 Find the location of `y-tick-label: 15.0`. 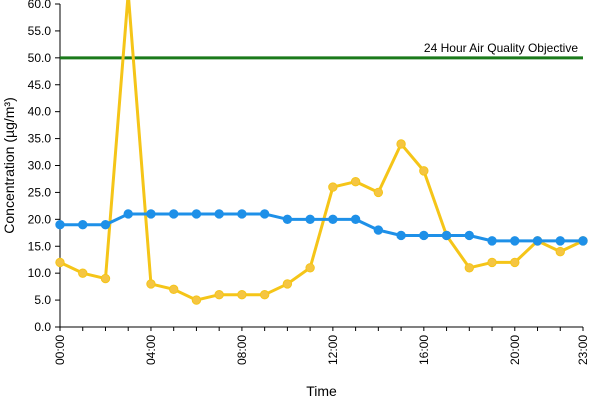

y-tick-label: 15.0 is located at coordinates (40, 246).